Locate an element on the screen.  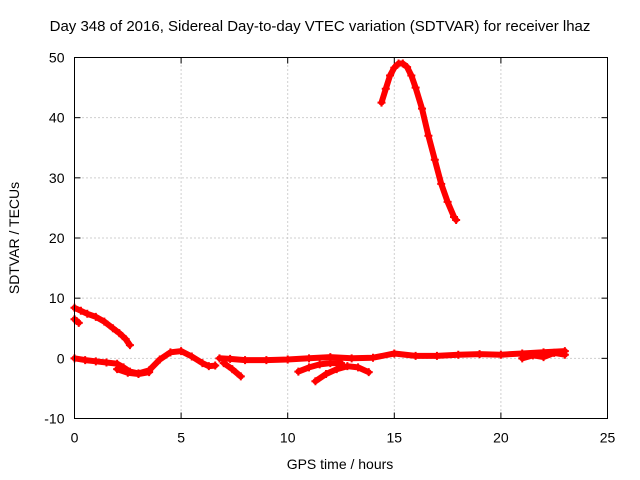
y-tick-label: 30 is located at coordinates (57, 178).